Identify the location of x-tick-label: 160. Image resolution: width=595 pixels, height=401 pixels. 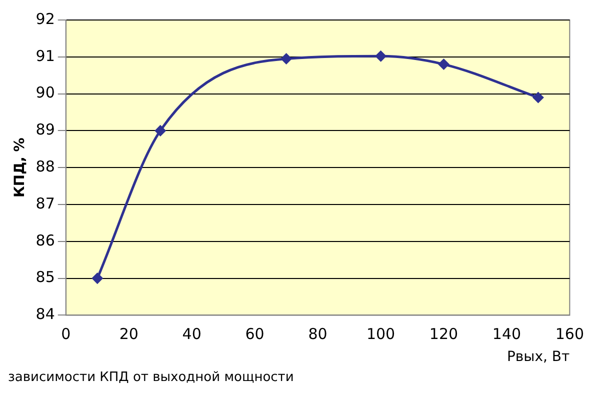
(569, 334).